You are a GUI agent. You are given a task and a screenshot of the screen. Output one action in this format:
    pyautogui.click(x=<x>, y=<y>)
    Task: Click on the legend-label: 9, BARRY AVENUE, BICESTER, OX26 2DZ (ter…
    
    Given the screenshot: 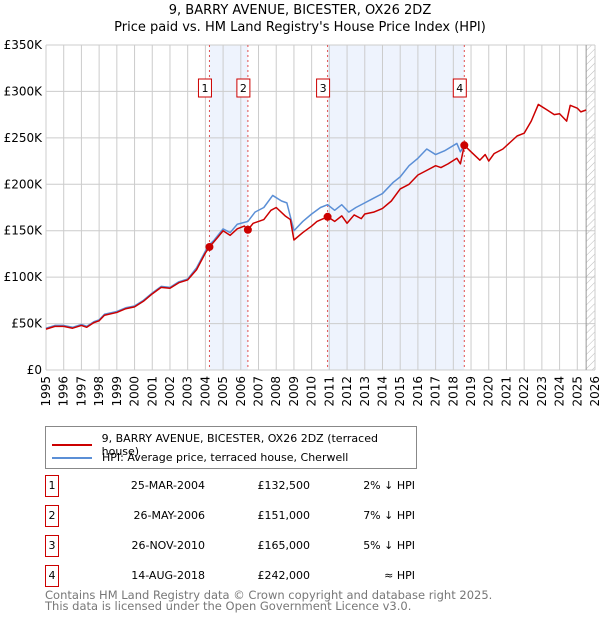 What is the action you would take?
    pyautogui.click(x=239, y=445)
    